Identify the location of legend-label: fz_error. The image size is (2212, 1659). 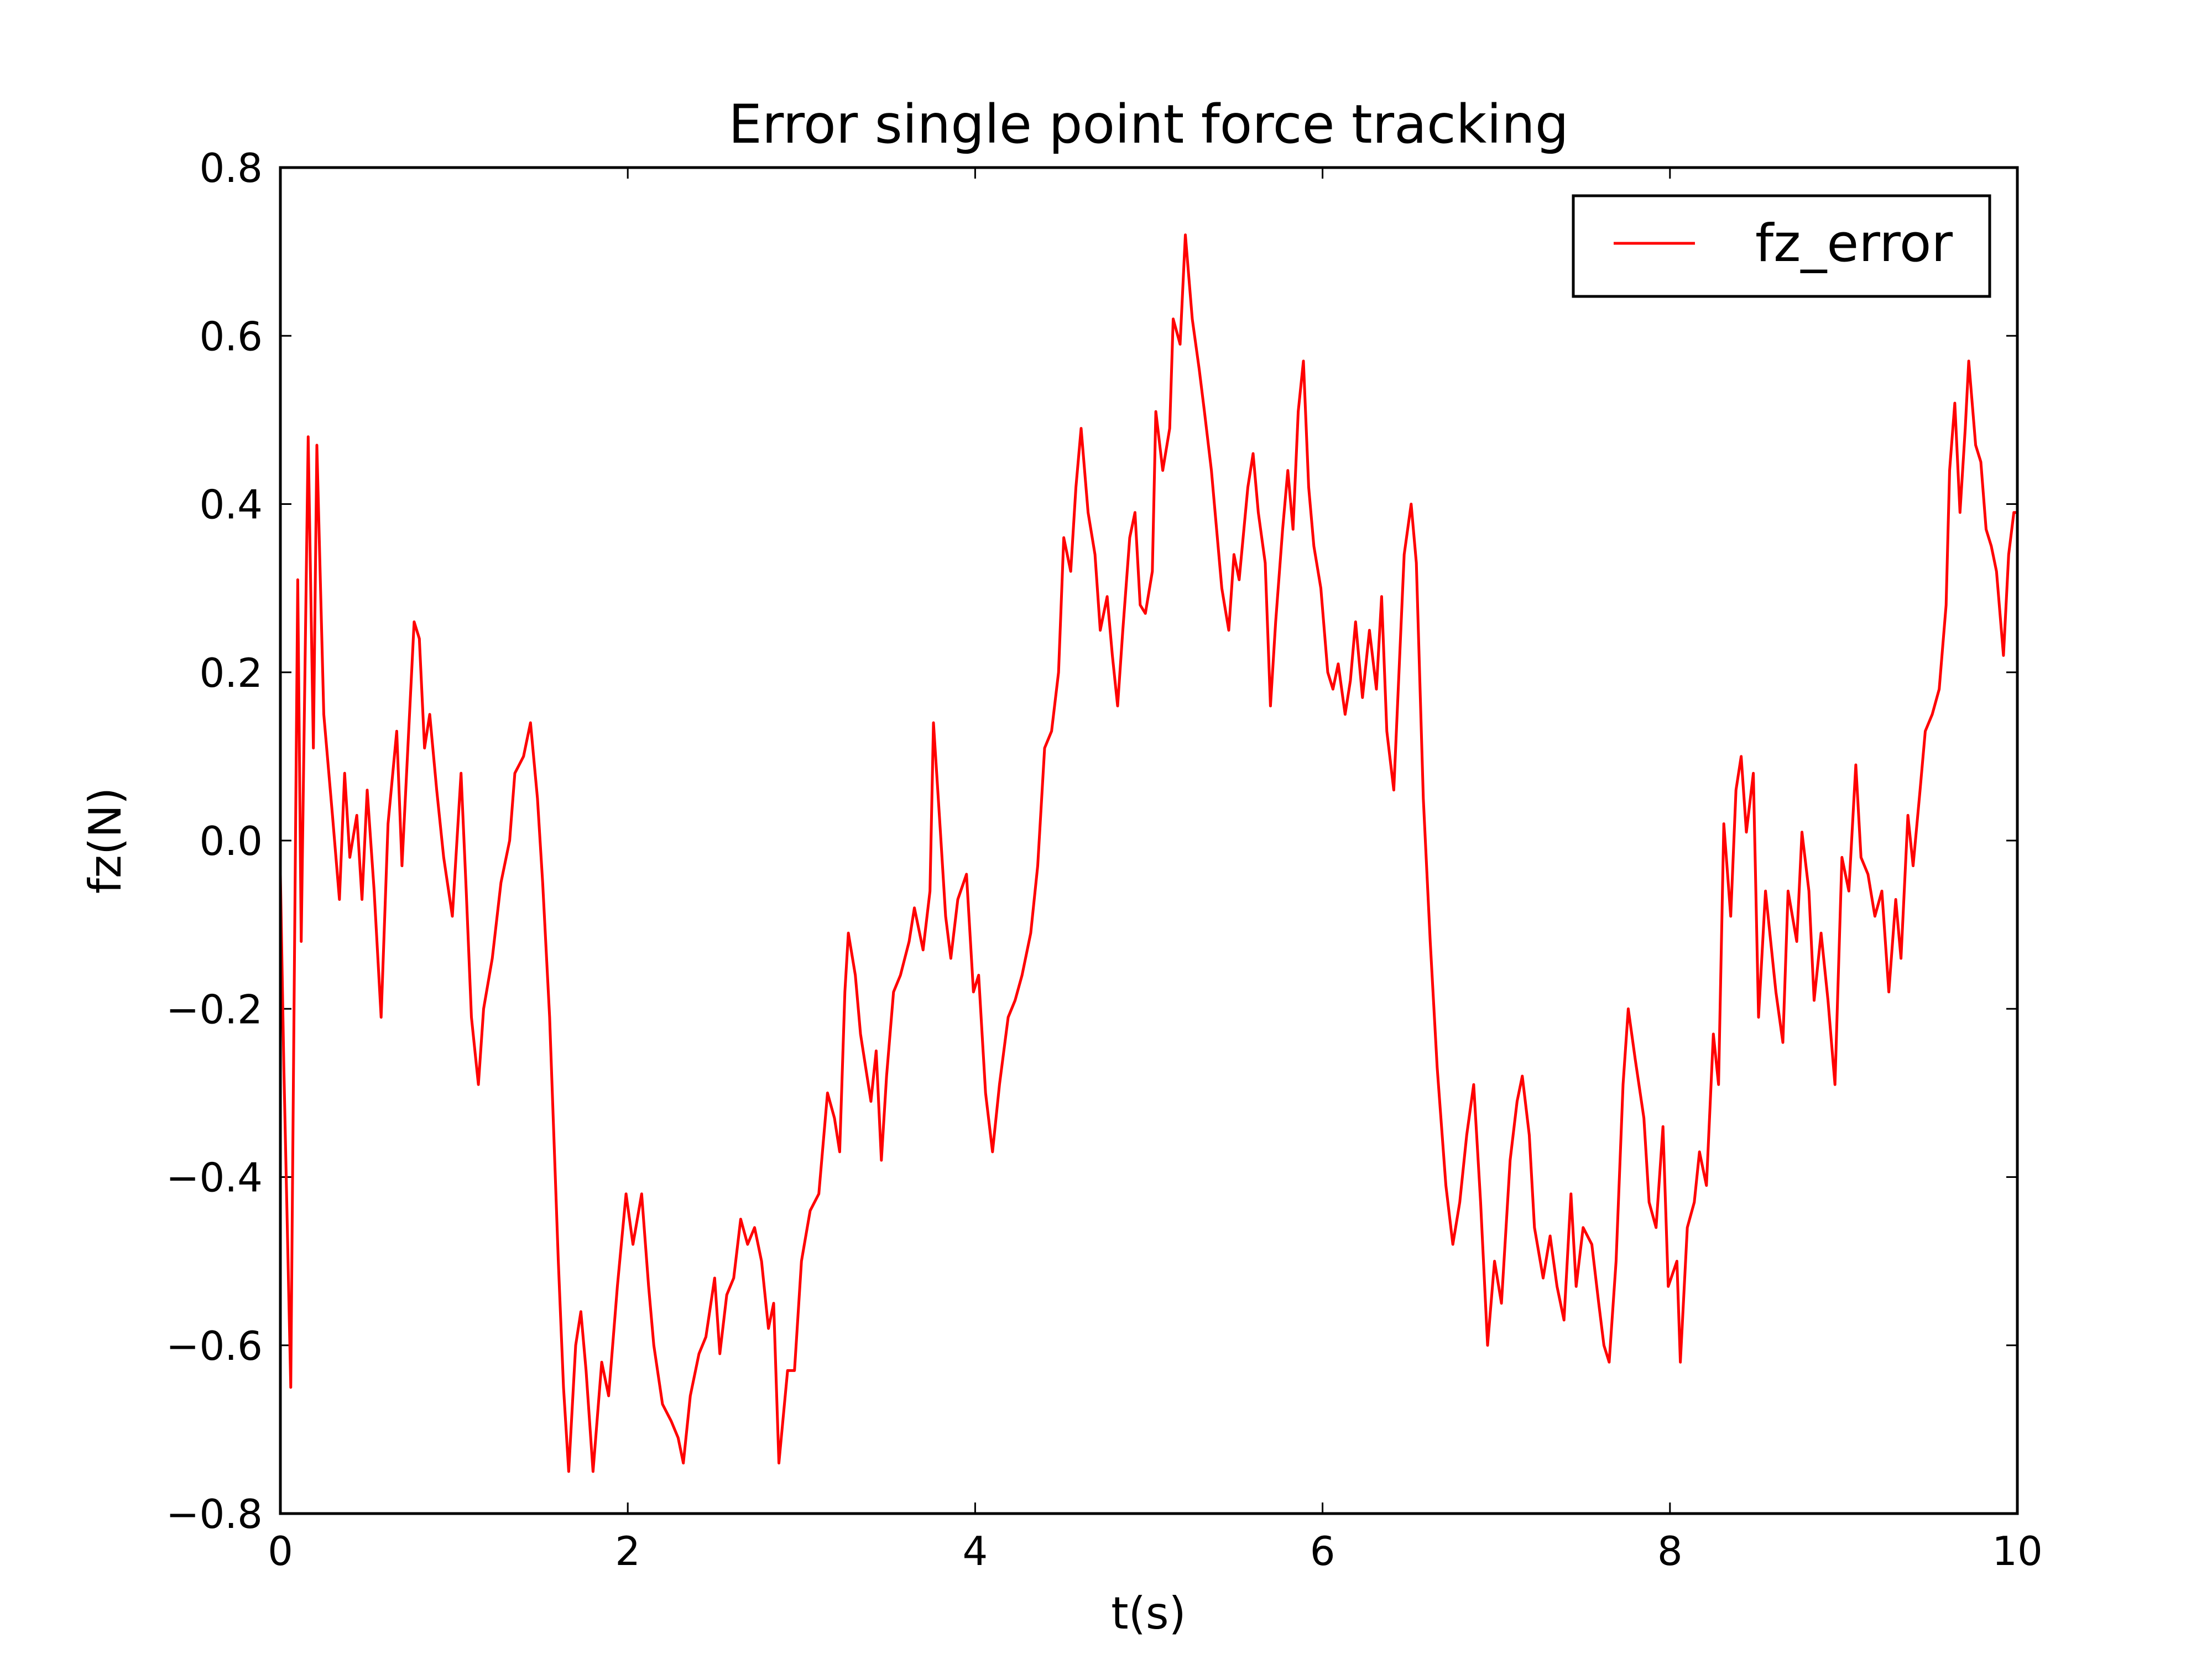
(1854, 244).